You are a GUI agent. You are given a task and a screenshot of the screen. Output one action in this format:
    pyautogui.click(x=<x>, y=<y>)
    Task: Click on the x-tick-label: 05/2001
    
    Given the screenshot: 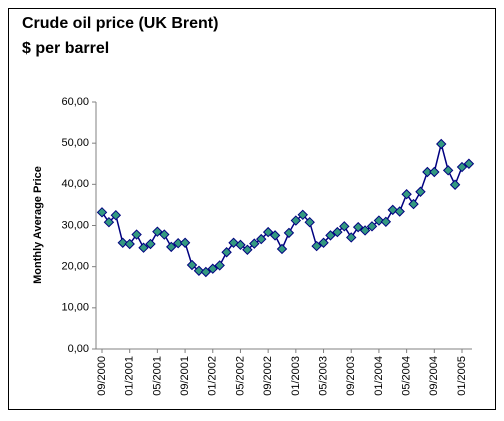 What is the action you would take?
    pyautogui.click(x=157, y=376)
    